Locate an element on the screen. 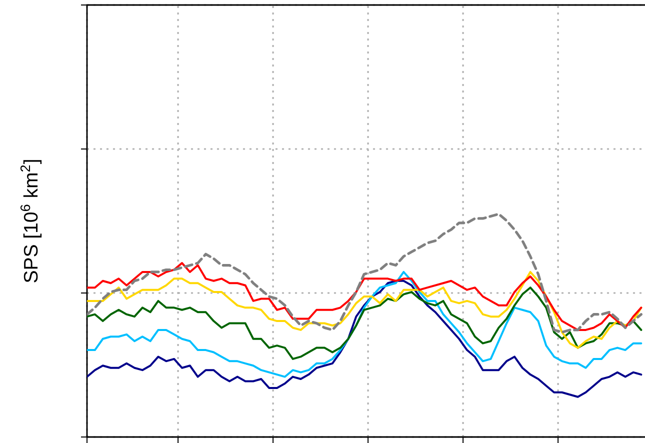  y-axis-title: SPS [10$^{6}$ km$^{2}$] is located at coordinates (31, 221).